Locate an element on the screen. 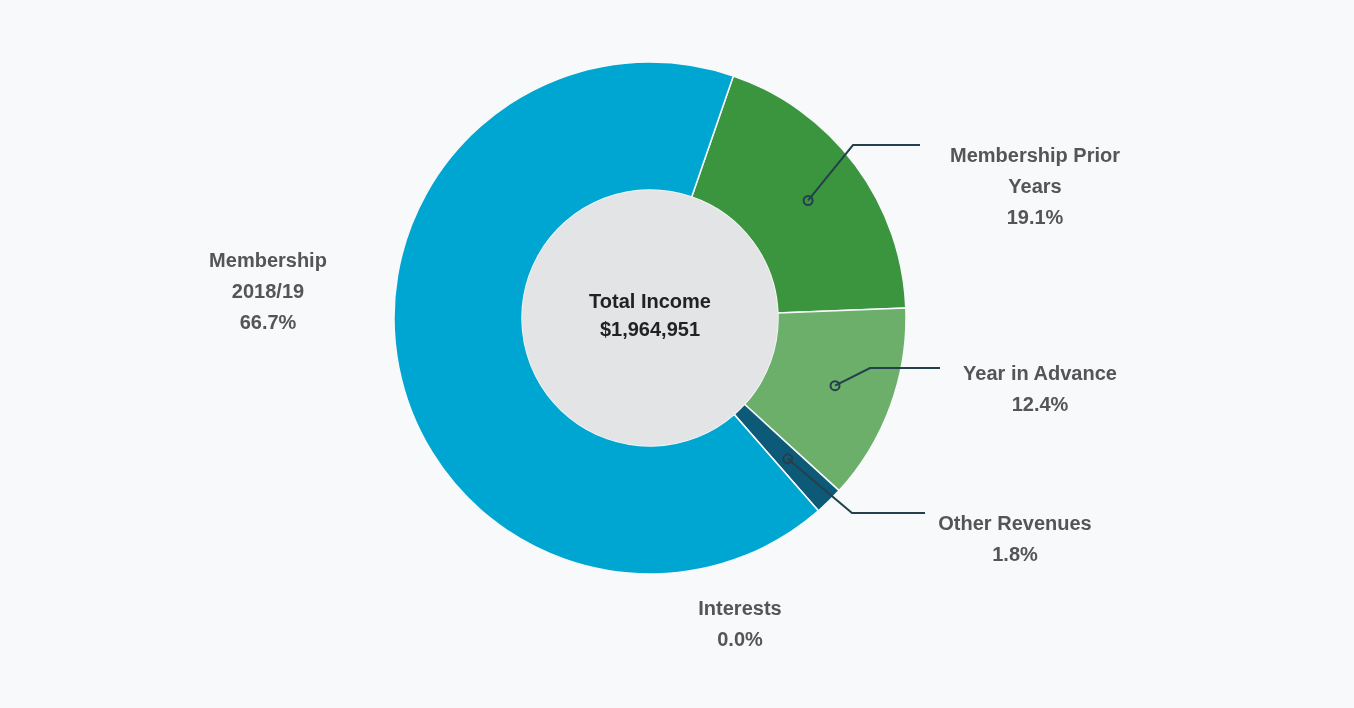 The width and height of the screenshot is (1354, 708). slice-label: Other Revenues is located at coordinates (1015, 523).